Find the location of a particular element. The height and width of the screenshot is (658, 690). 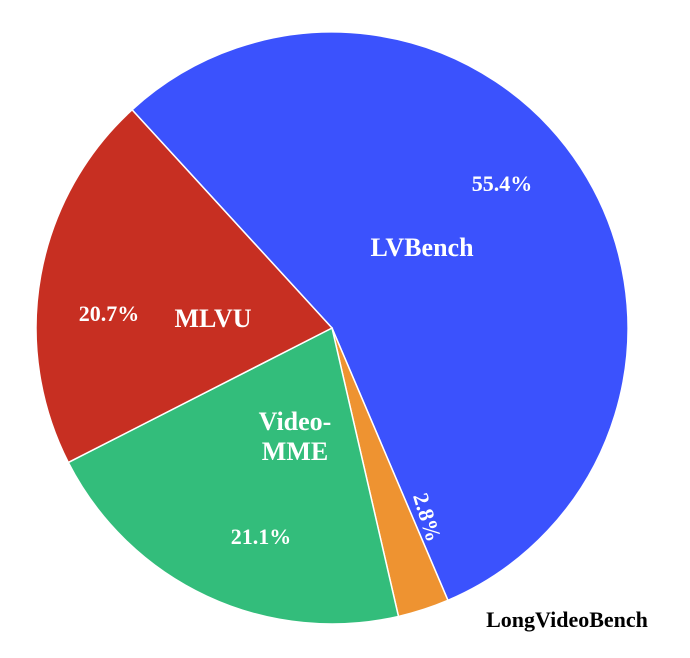

slice-percent-video-mme: 21.1% is located at coordinates (261, 536).